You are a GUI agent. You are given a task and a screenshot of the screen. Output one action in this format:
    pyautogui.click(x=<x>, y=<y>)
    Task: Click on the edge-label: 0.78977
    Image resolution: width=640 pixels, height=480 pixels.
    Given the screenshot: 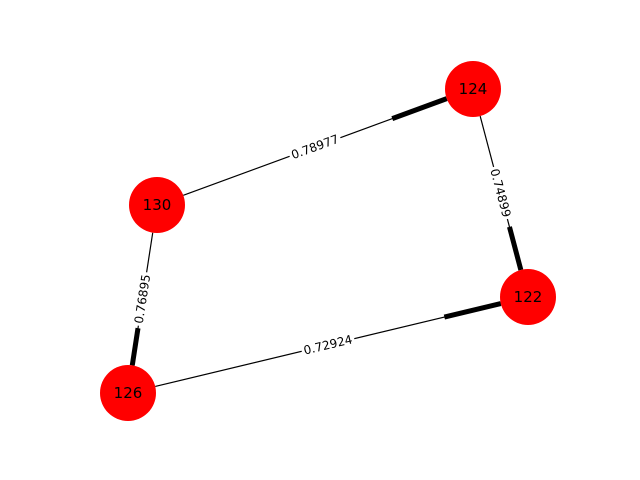 What is the action you would take?
    pyautogui.click(x=314, y=147)
    